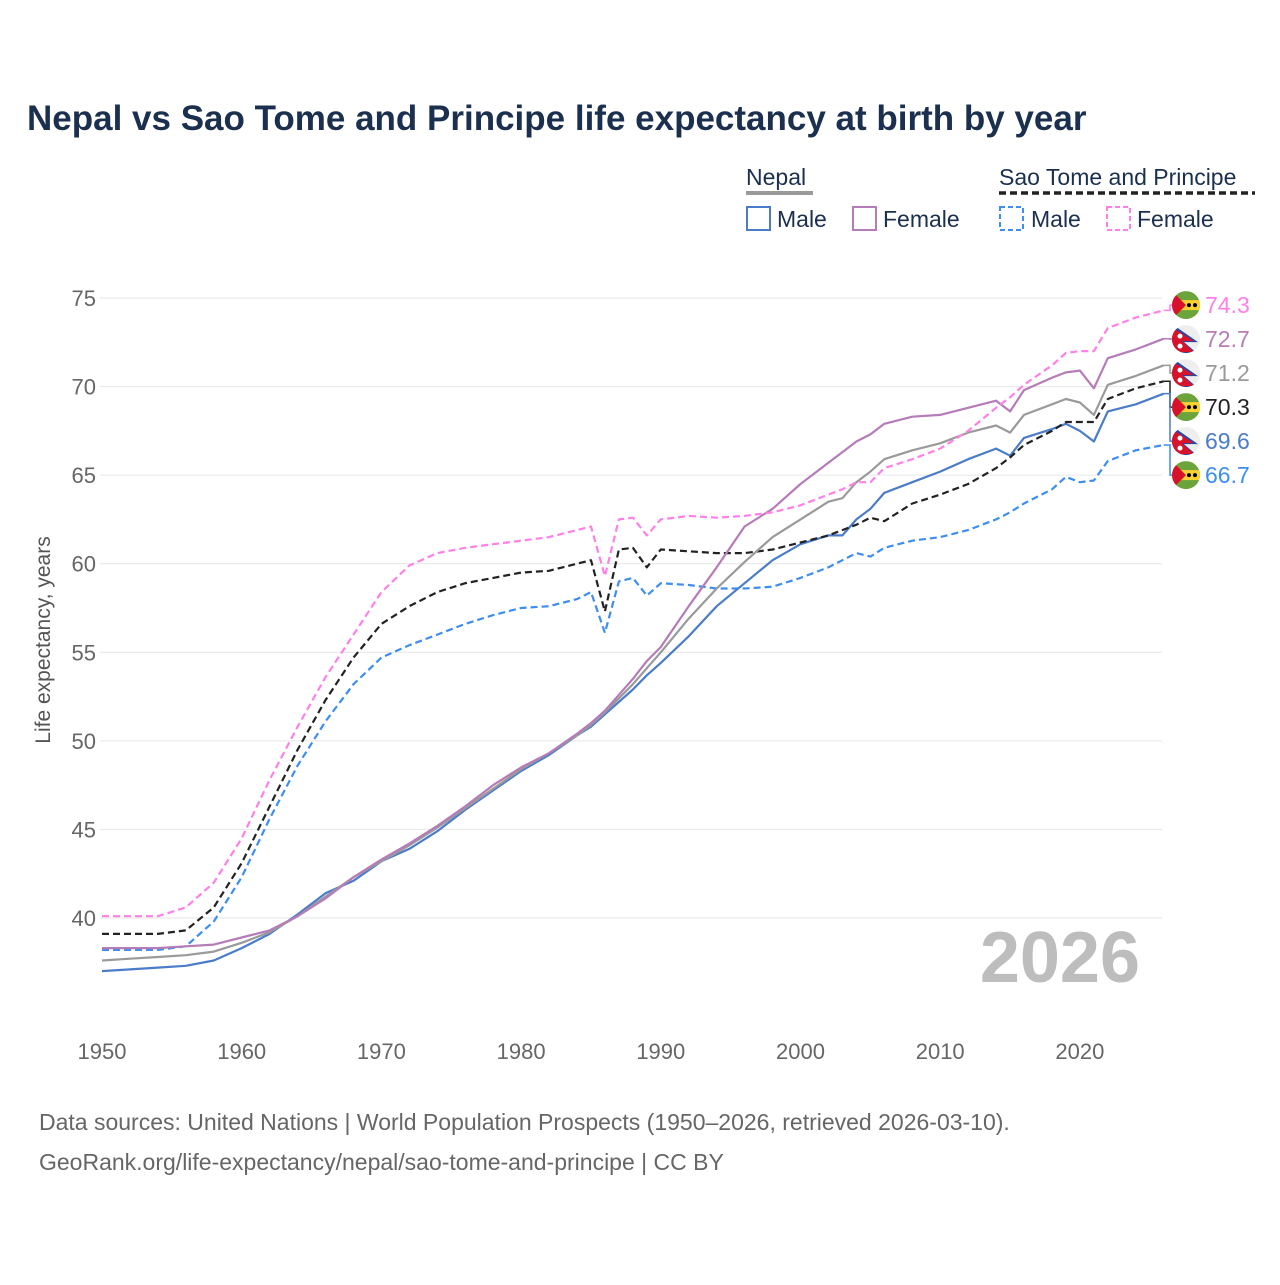  I want to click on year-watermark: 2026, so click(1060, 958).